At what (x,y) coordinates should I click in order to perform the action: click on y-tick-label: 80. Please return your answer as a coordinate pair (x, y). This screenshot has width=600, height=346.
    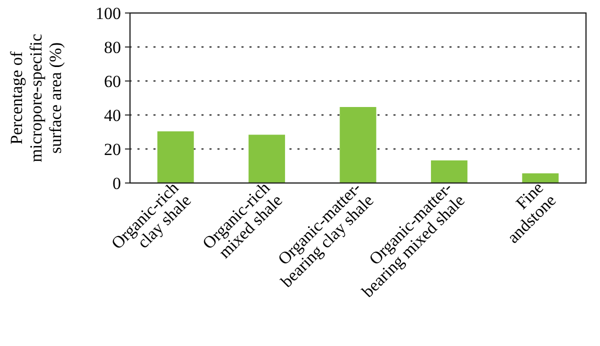
    Looking at the image, I should click on (112, 47).